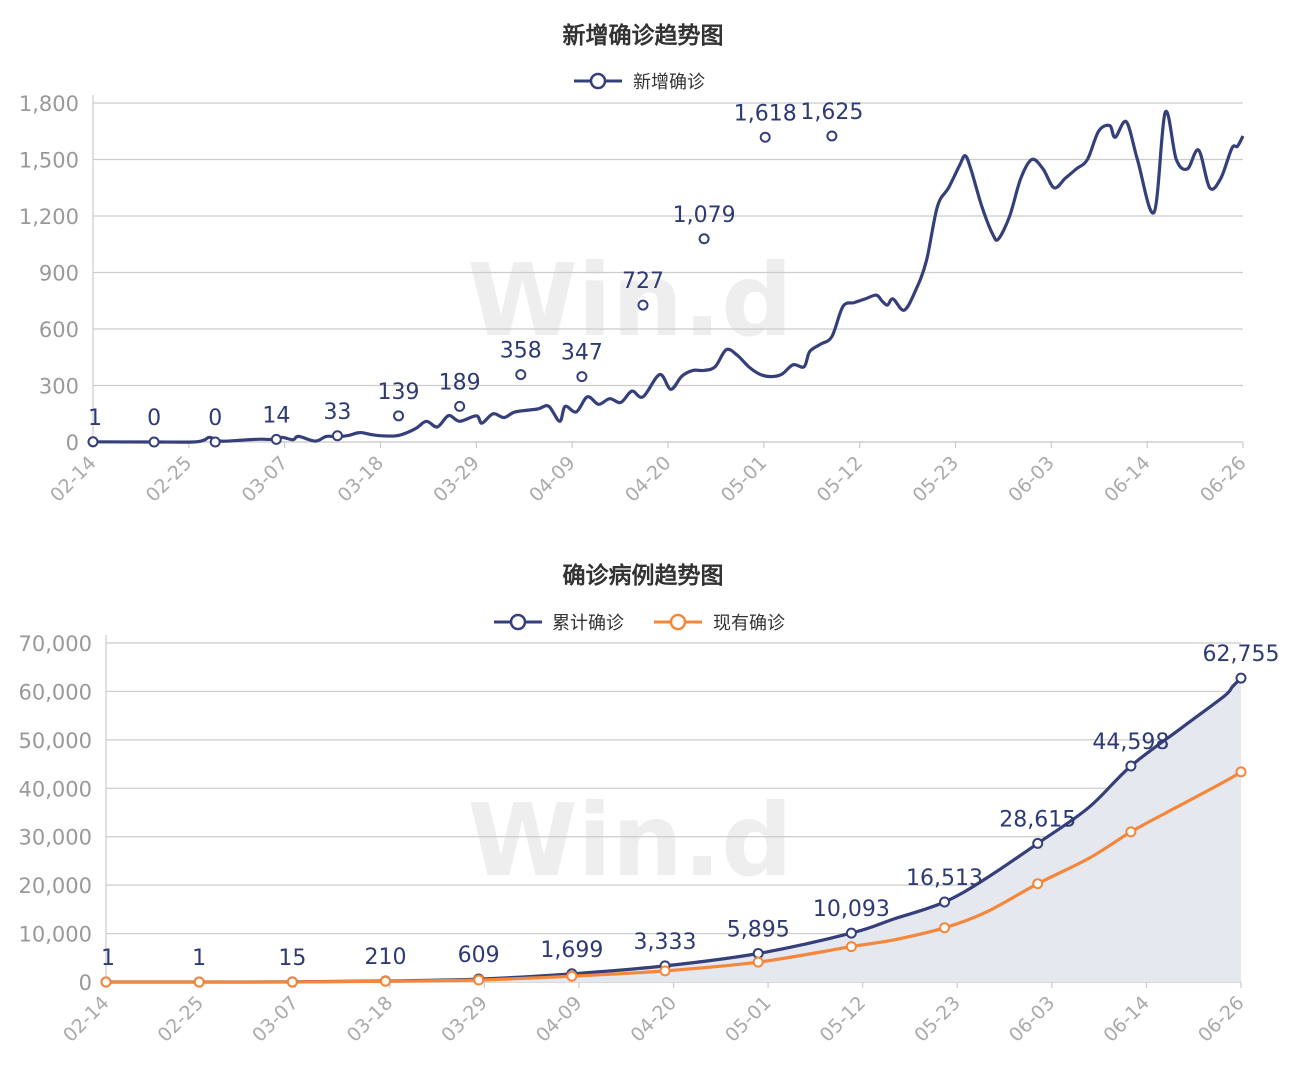 The height and width of the screenshot is (1065, 1291). What do you see at coordinates (59, 274) in the screenshot?
I see `ytick-label-0-3: 900` at bounding box center [59, 274].